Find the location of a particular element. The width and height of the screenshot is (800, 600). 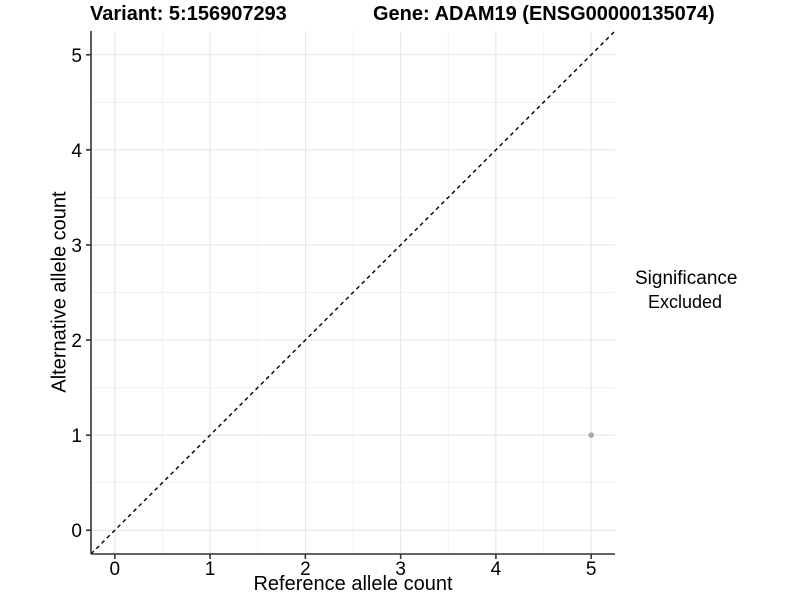

x-tick-label: 1 is located at coordinates (210, 569).